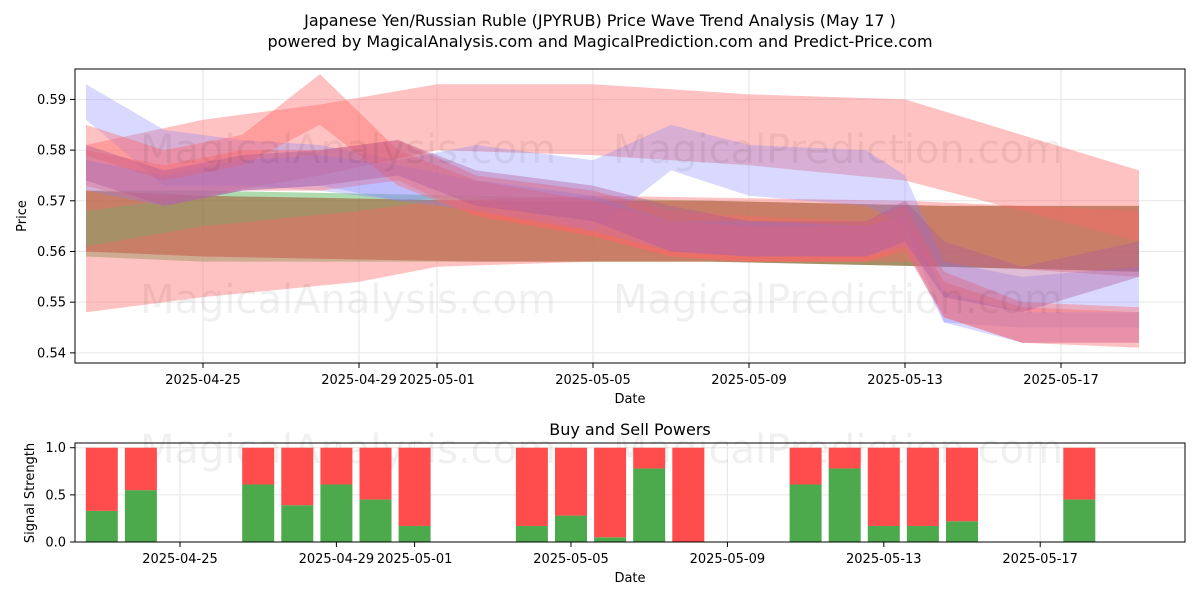 This screenshot has height=604, width=1200. Describe the element at coordinates (905, 380) in the screenshot. I see `price-x-tick-label: 2025-05-13` at that location.